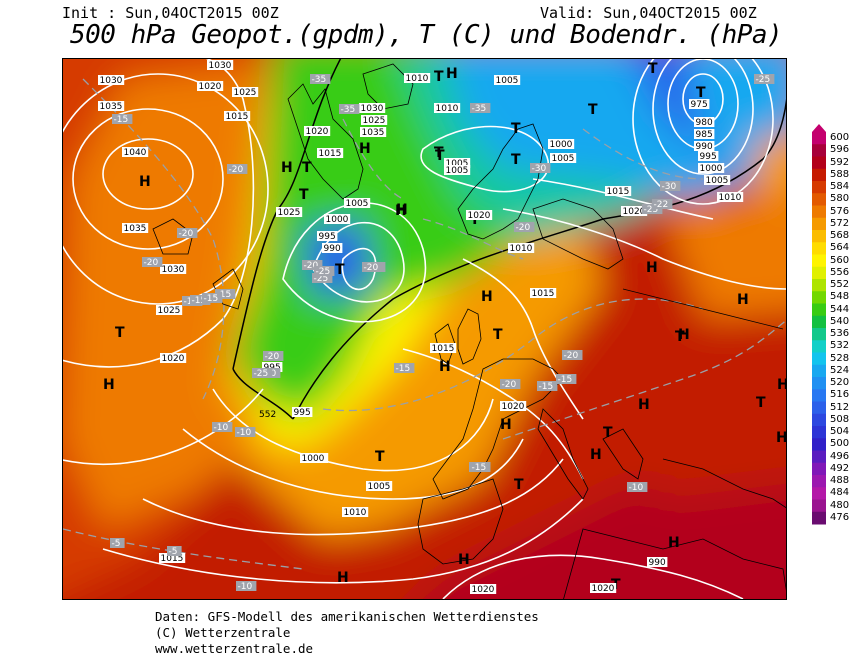  What do you see at coordinates (708, 157) in the screenshot?
I see `isobar-label: 995` at bounding box center [708, 157].